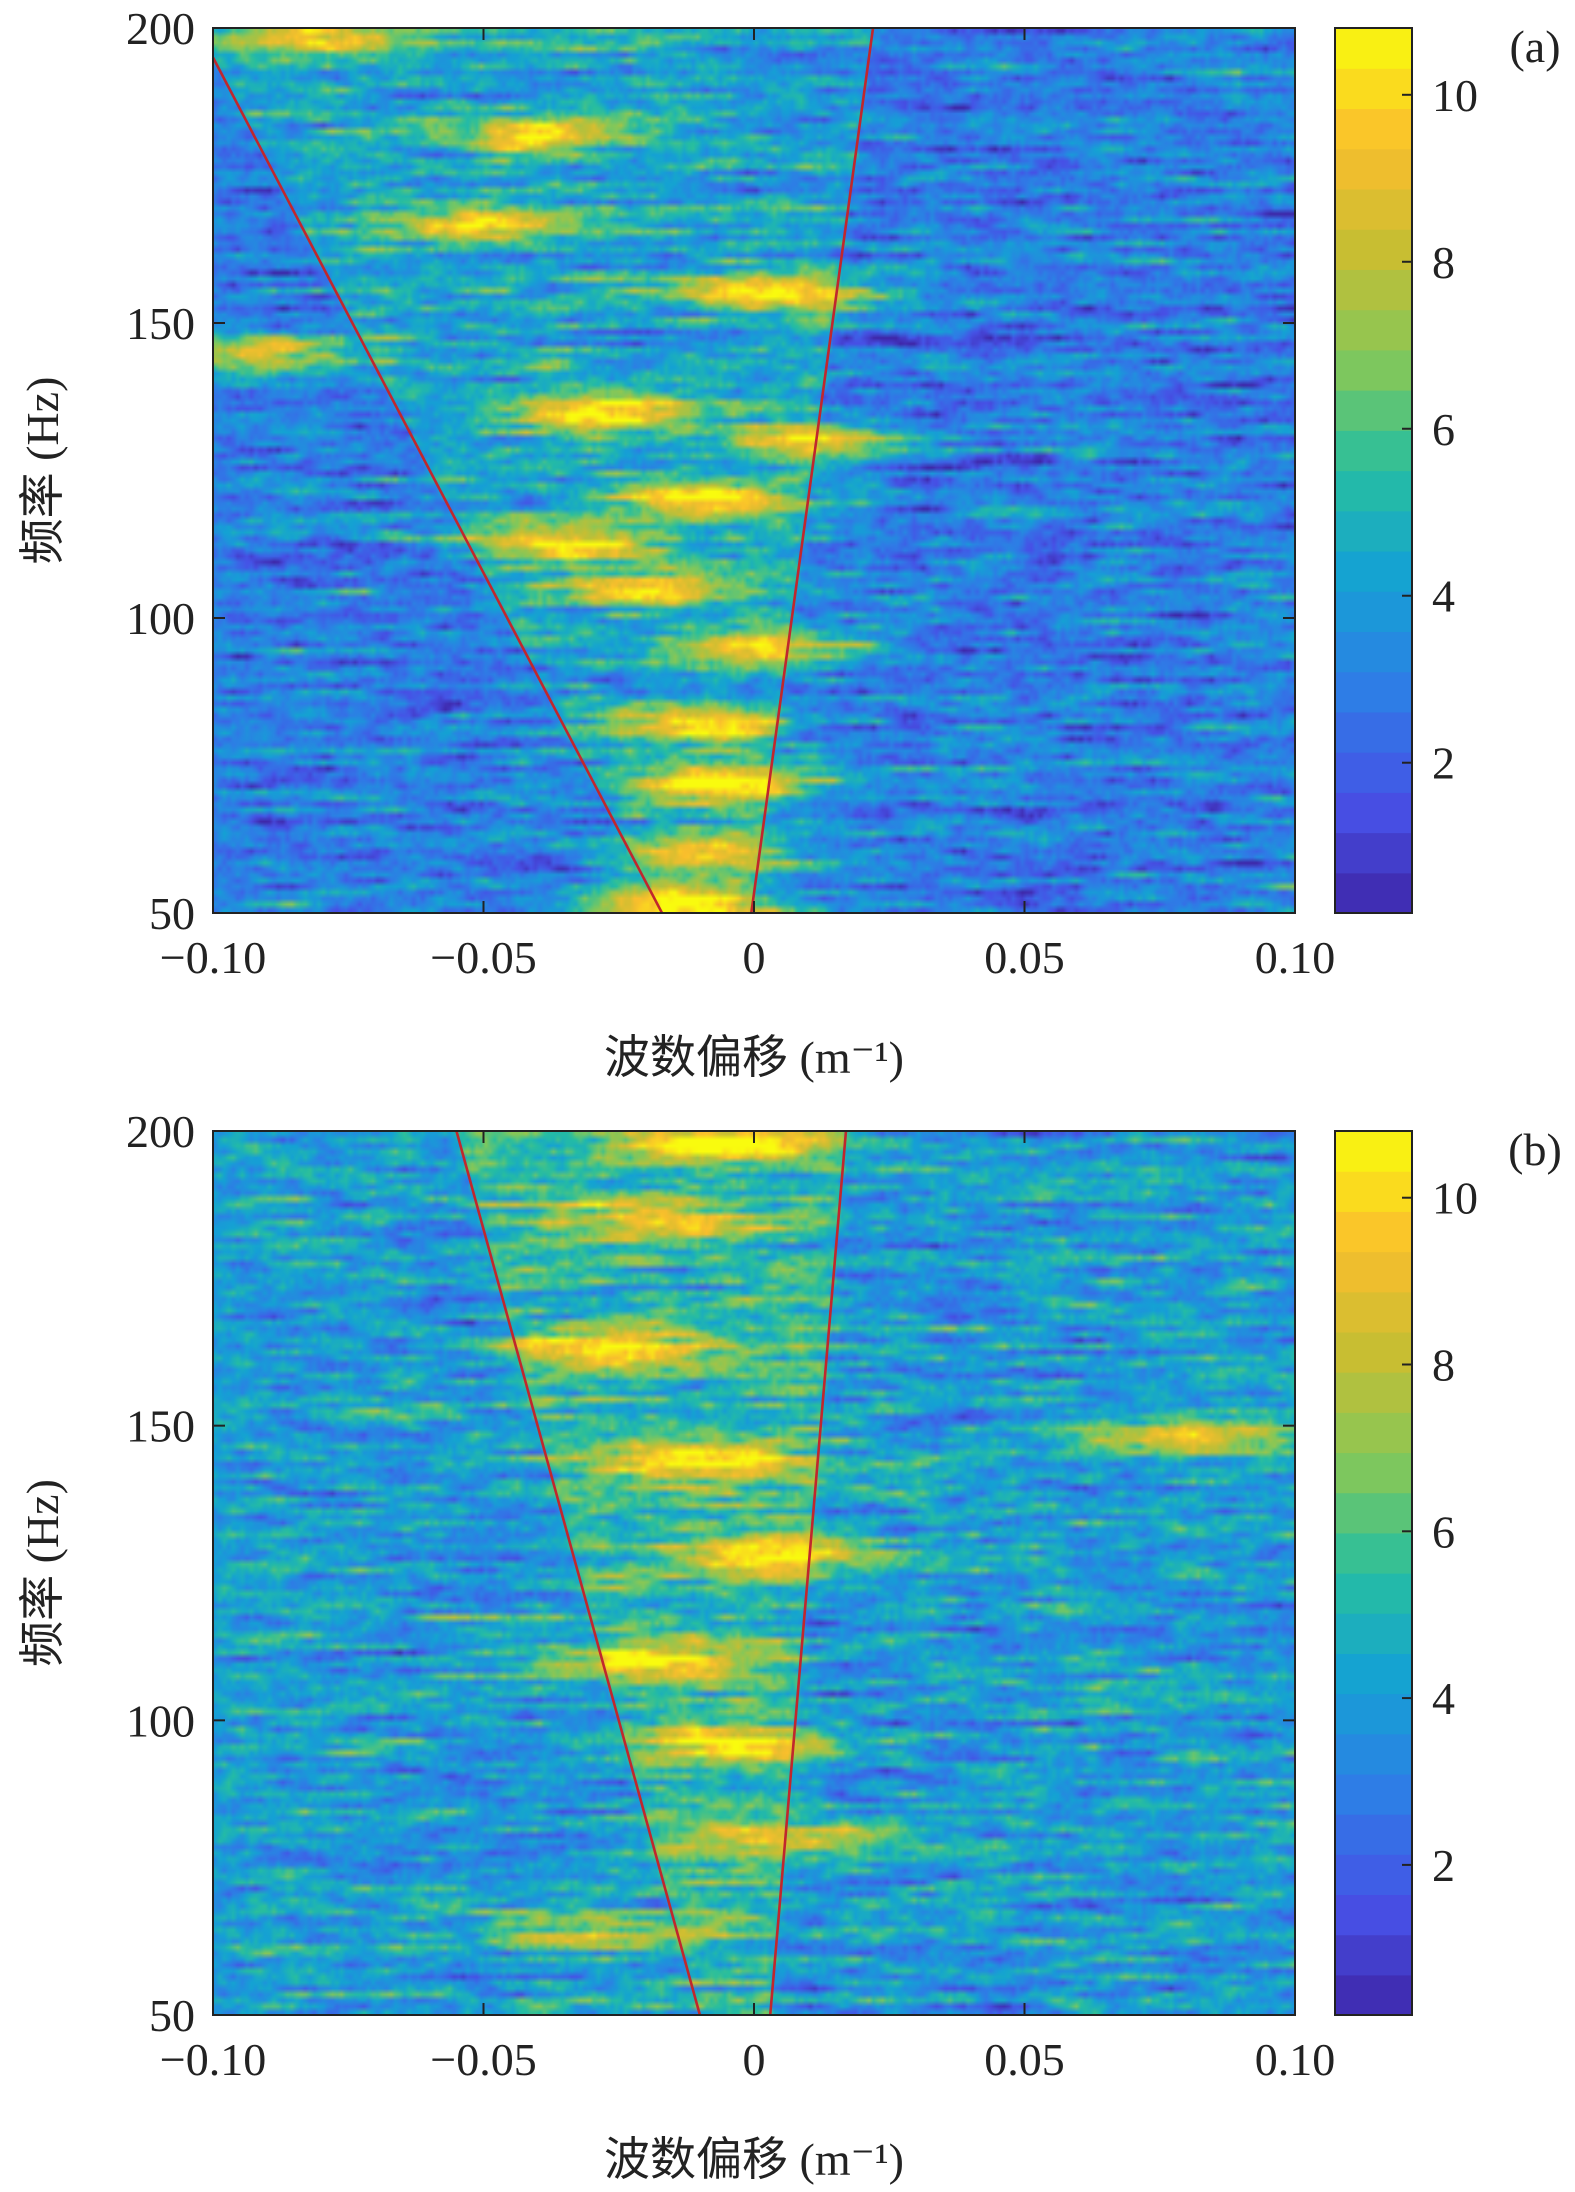 The width and height of the screenshot is (1575, 2192). I want to click on panel-label: (a), so click(1534, 46).